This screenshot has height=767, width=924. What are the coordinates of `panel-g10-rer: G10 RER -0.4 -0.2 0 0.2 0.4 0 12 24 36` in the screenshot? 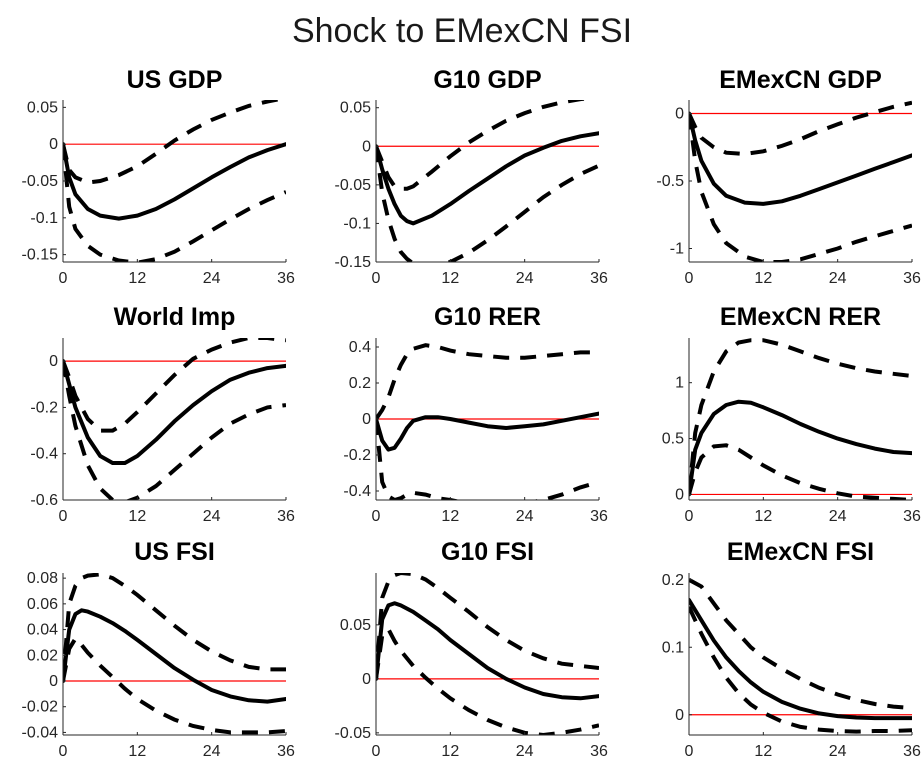 It's located at (475, 414).